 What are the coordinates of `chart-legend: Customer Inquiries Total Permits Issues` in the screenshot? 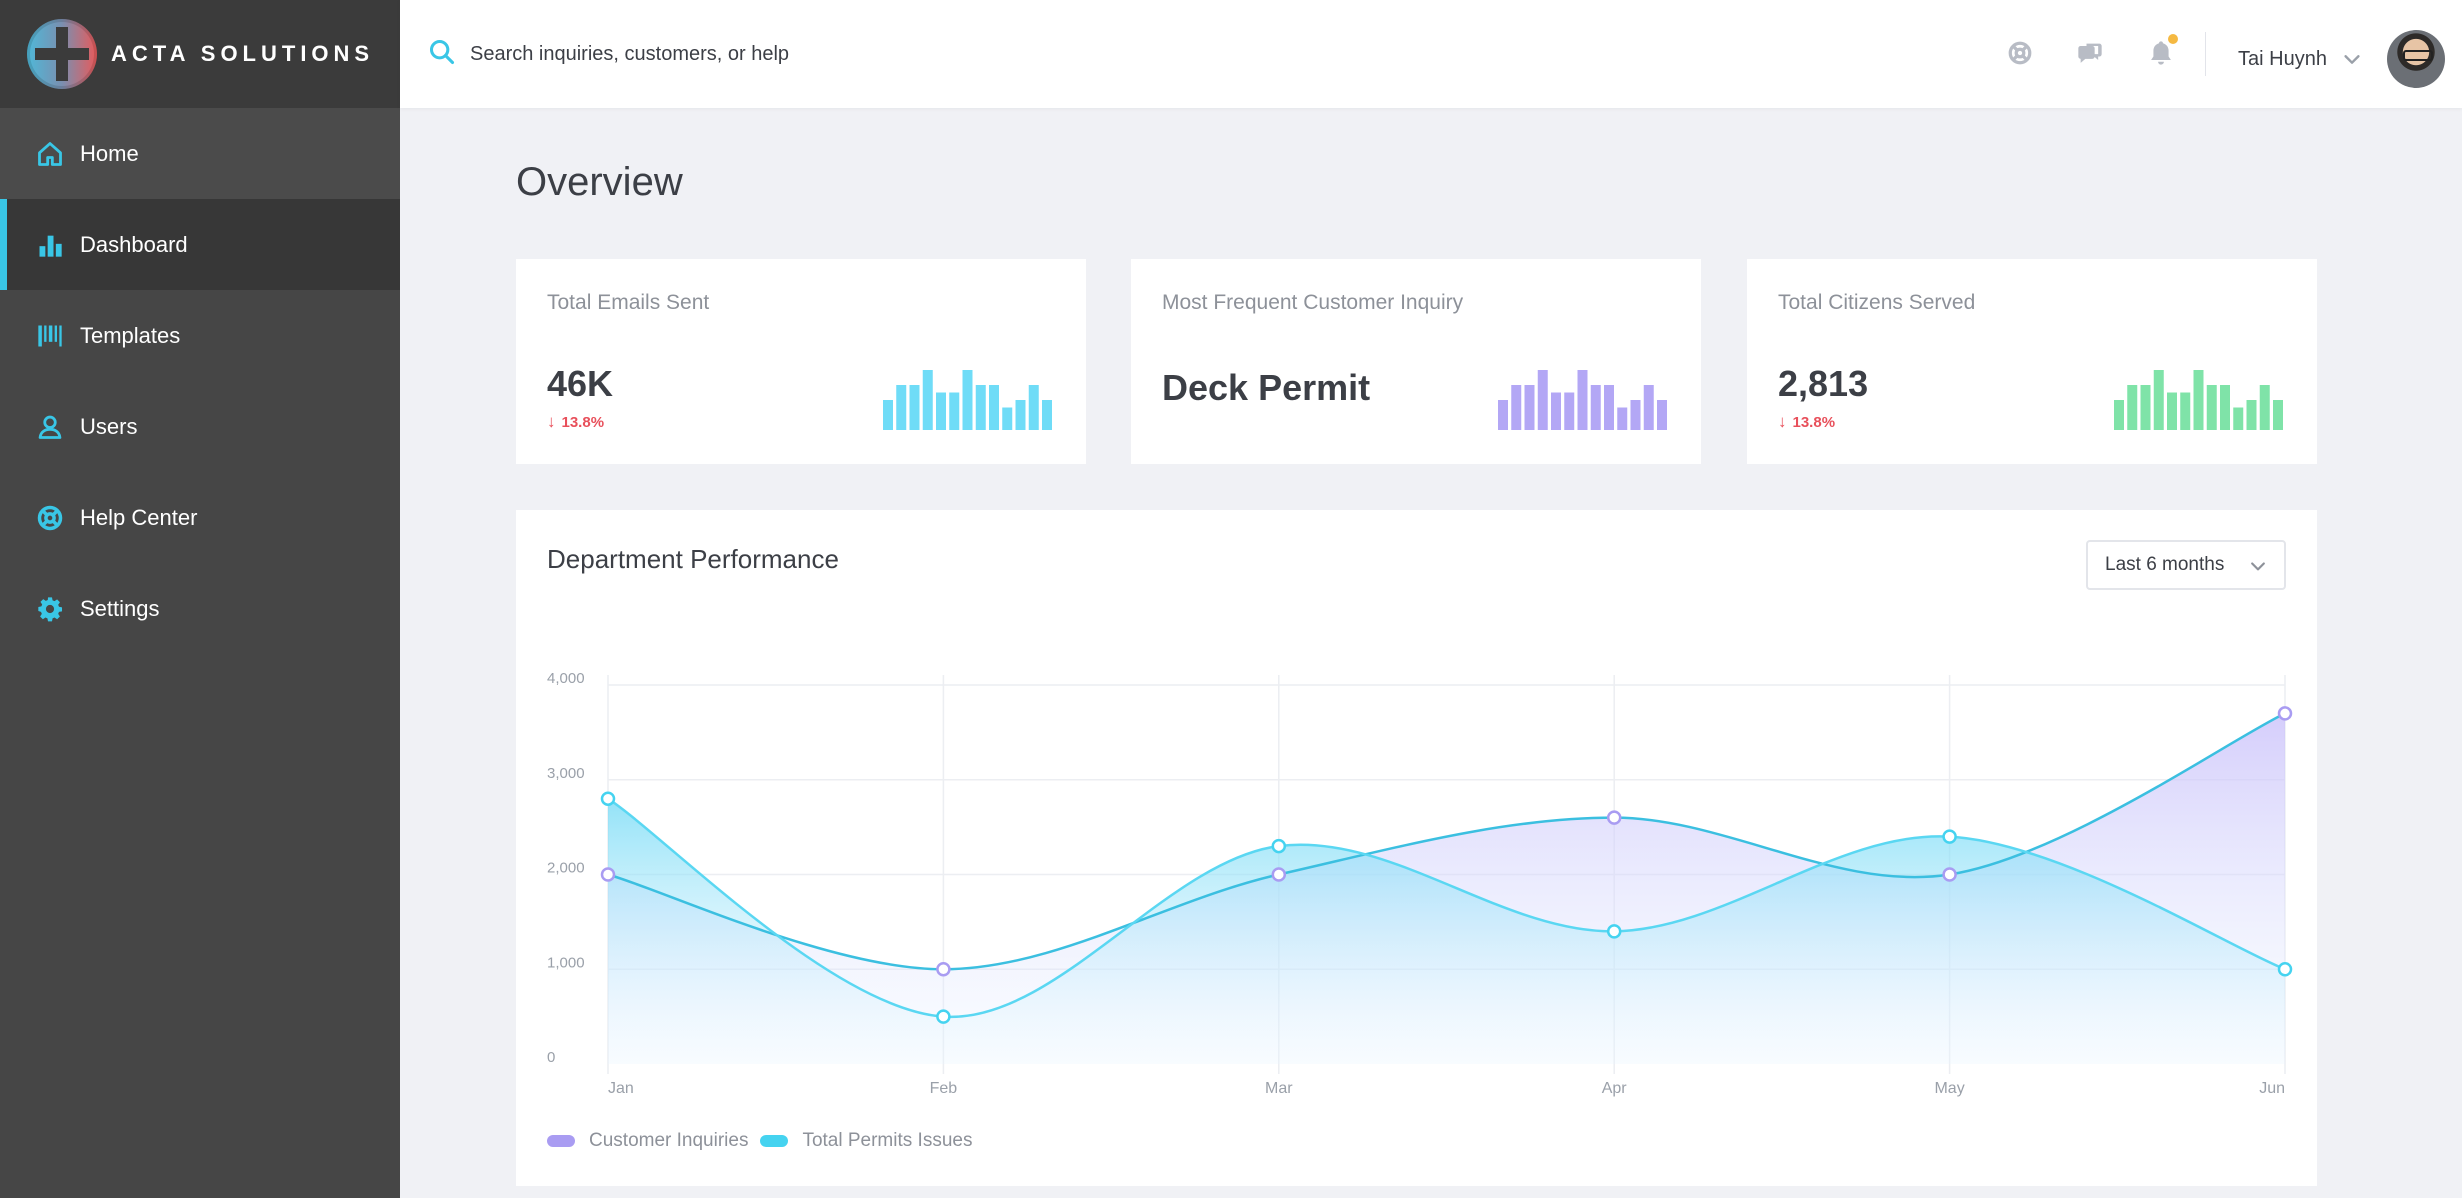 It's located at (765, 1141).